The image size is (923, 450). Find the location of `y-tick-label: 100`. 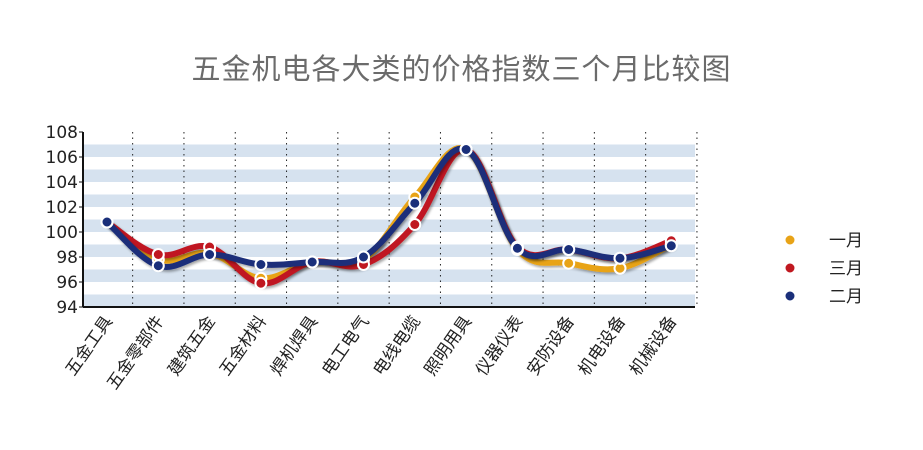

y-tick-label: 100 is located at coordinates (62, 233).